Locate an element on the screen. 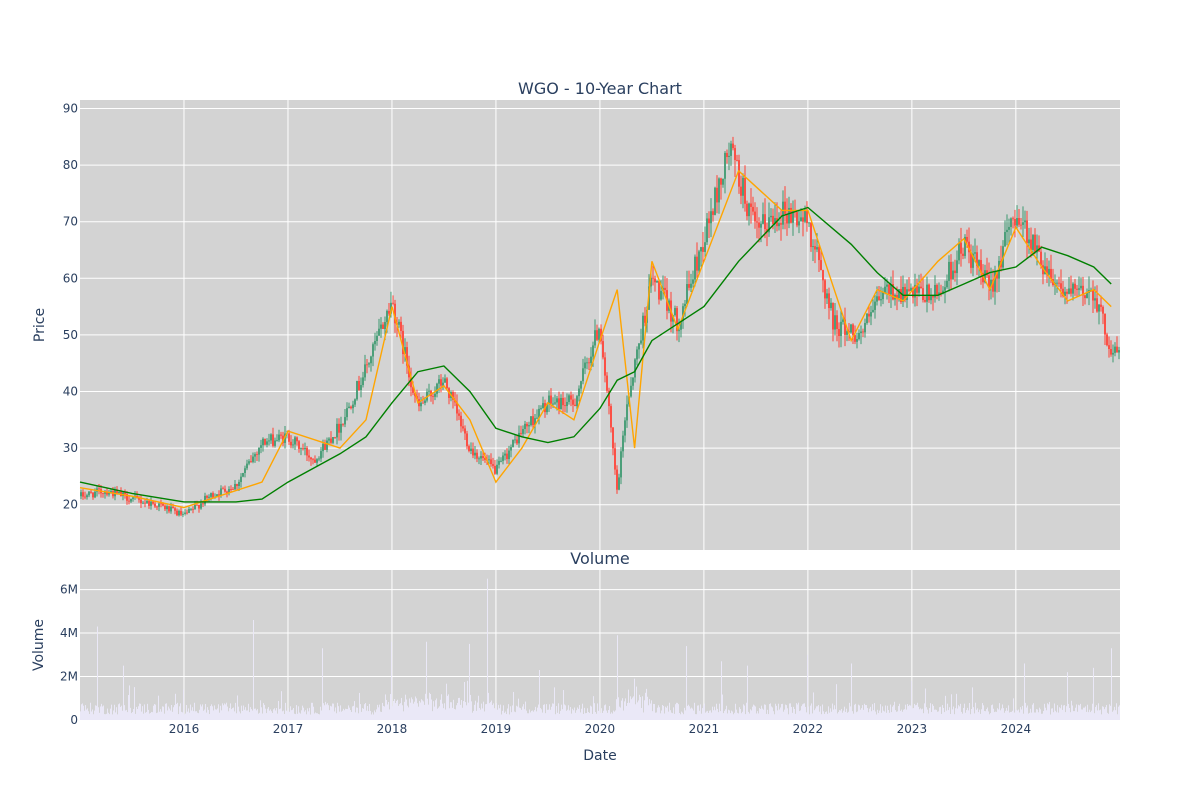 The height and width of the screenshot is (800, 1200). price-y-tick-label: 30 is located at coordinates (70, 448).